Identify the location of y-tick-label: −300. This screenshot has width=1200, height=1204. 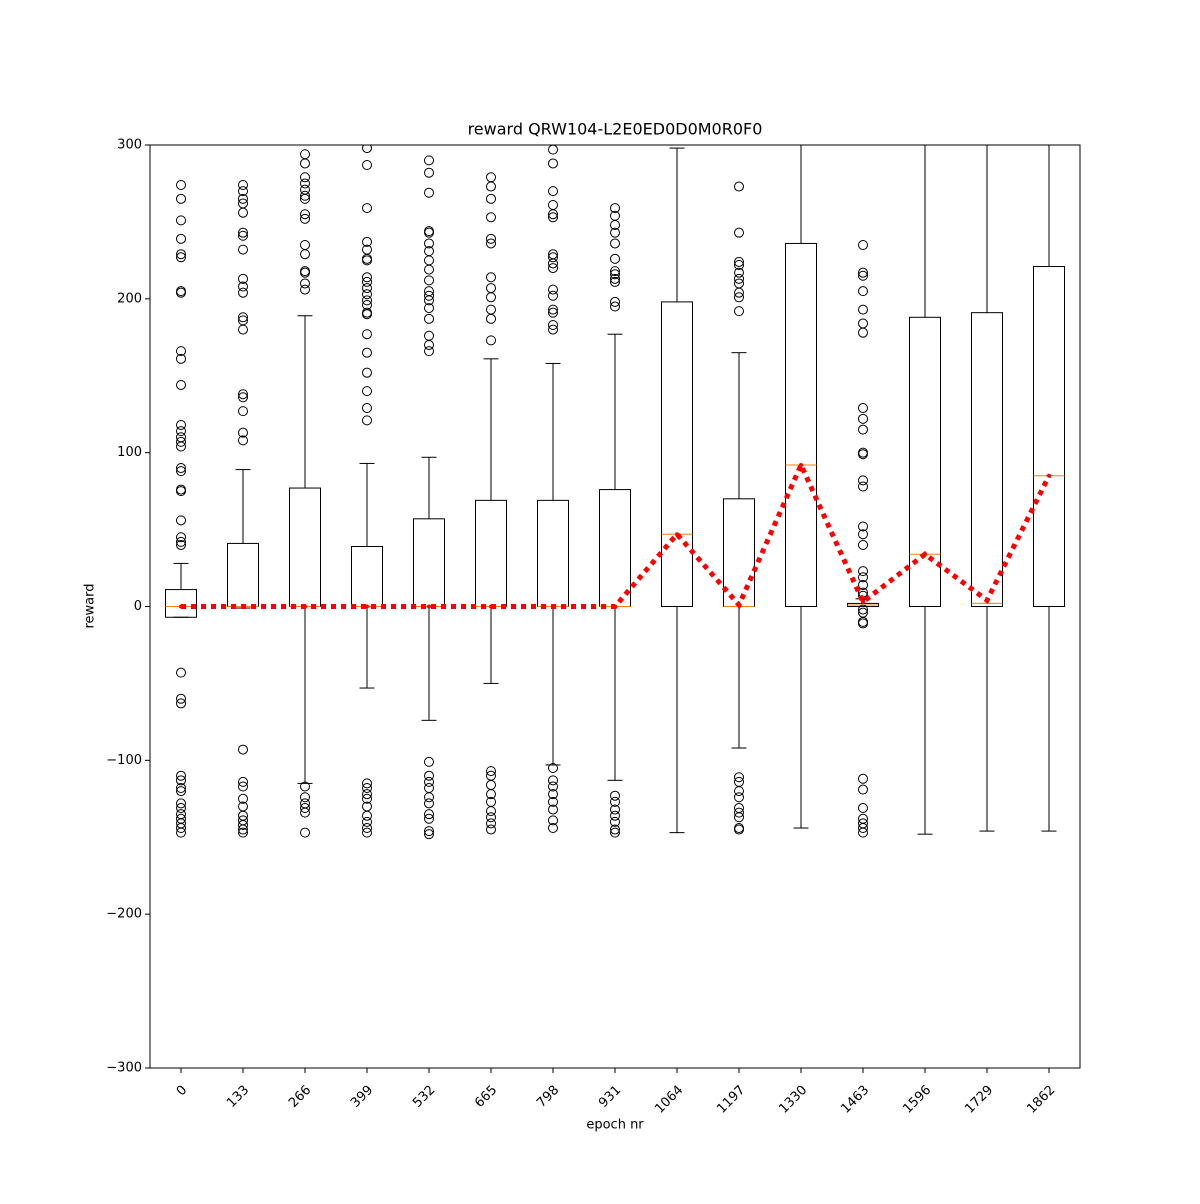
(124, 1068).